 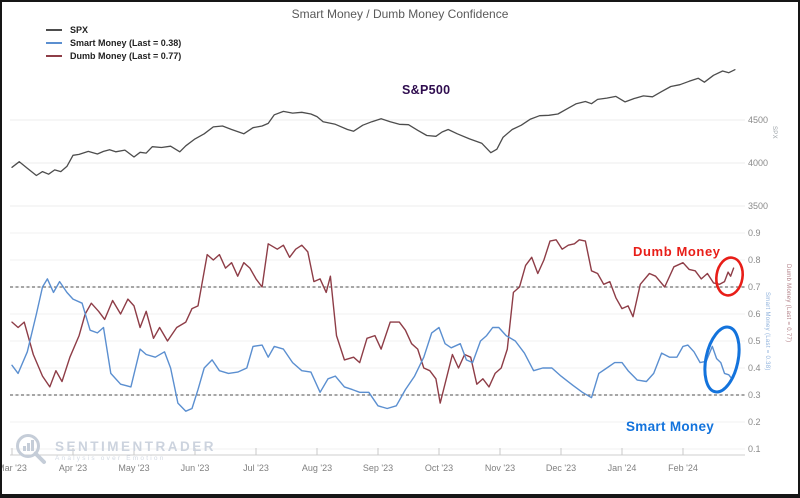 I want to click on legend-item-spx: SPX, so click(x=113, y=29).